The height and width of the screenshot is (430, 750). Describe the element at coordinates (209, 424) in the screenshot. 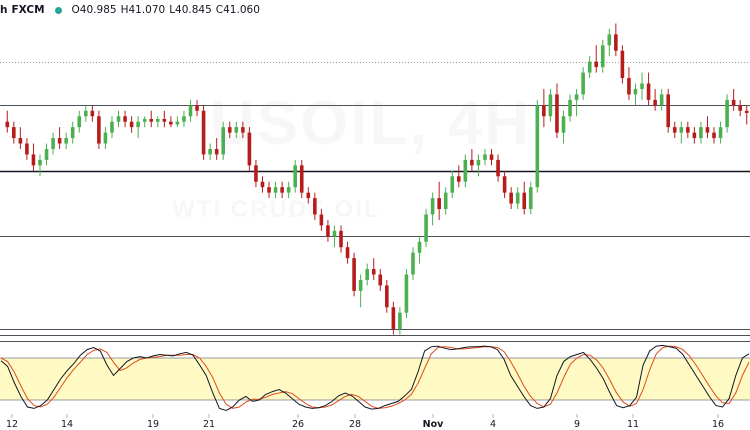

I see `time-axis-label: 21` at that location.